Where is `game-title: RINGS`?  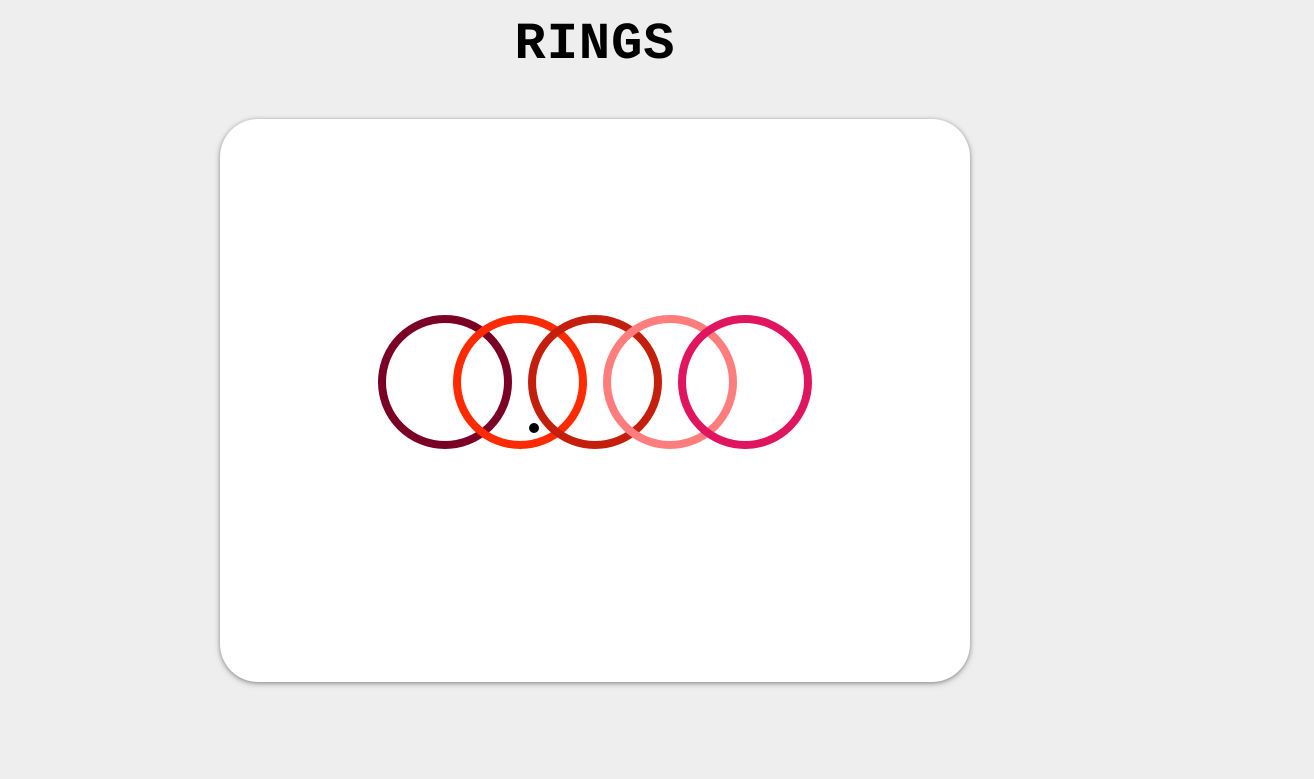
game-title: RINGS is located at coordinates (595, 44).